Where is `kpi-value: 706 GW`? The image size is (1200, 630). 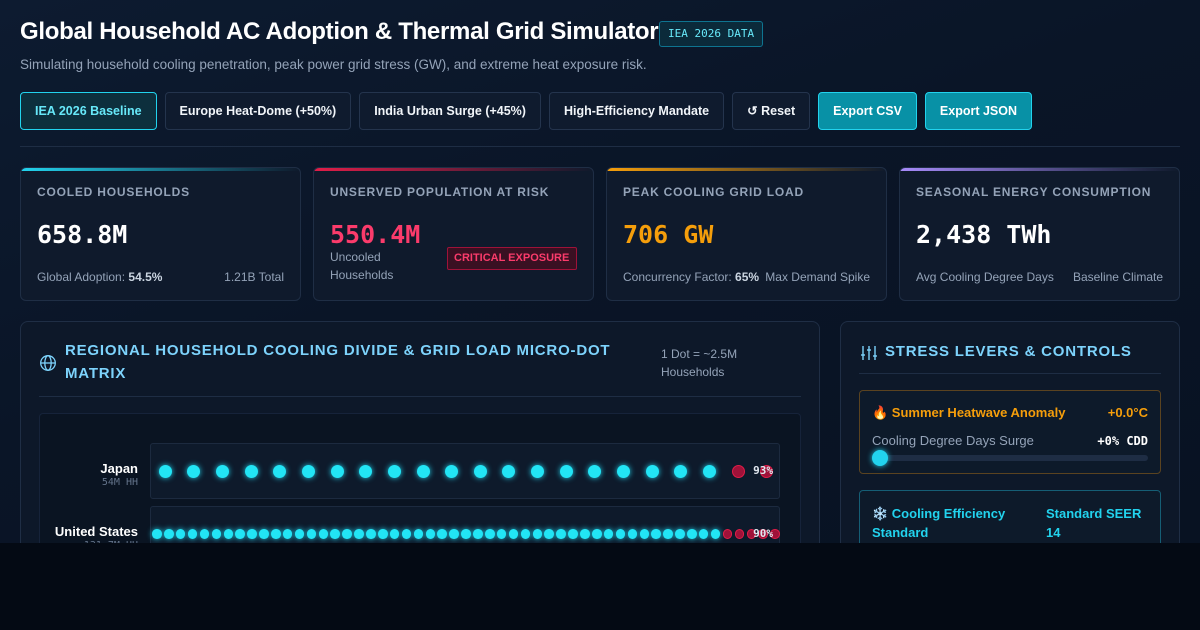 kpi-value: 706 GW is located at coordinates (668, 234).